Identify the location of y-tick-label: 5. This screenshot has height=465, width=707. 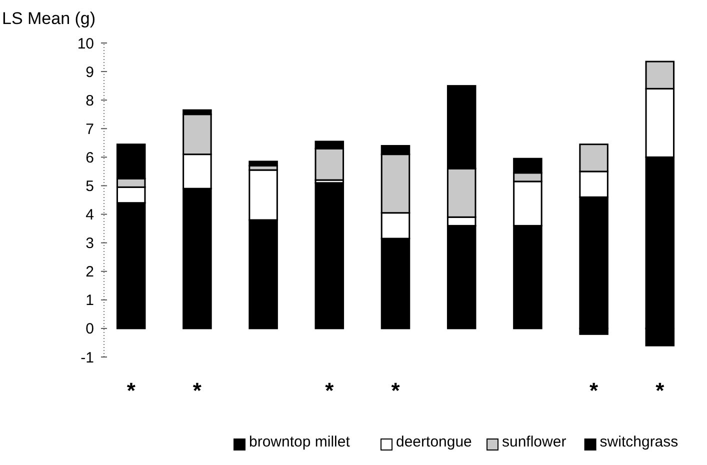
(90, 186).